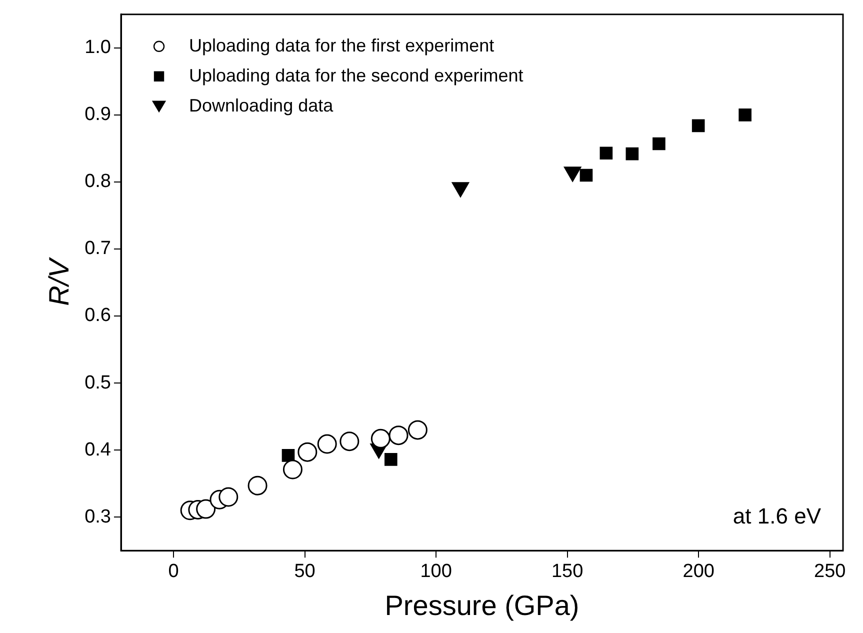  Describe the element at coordinates (261, 105) in the screenshot. I see `legend-label: Downloading data` at that location.